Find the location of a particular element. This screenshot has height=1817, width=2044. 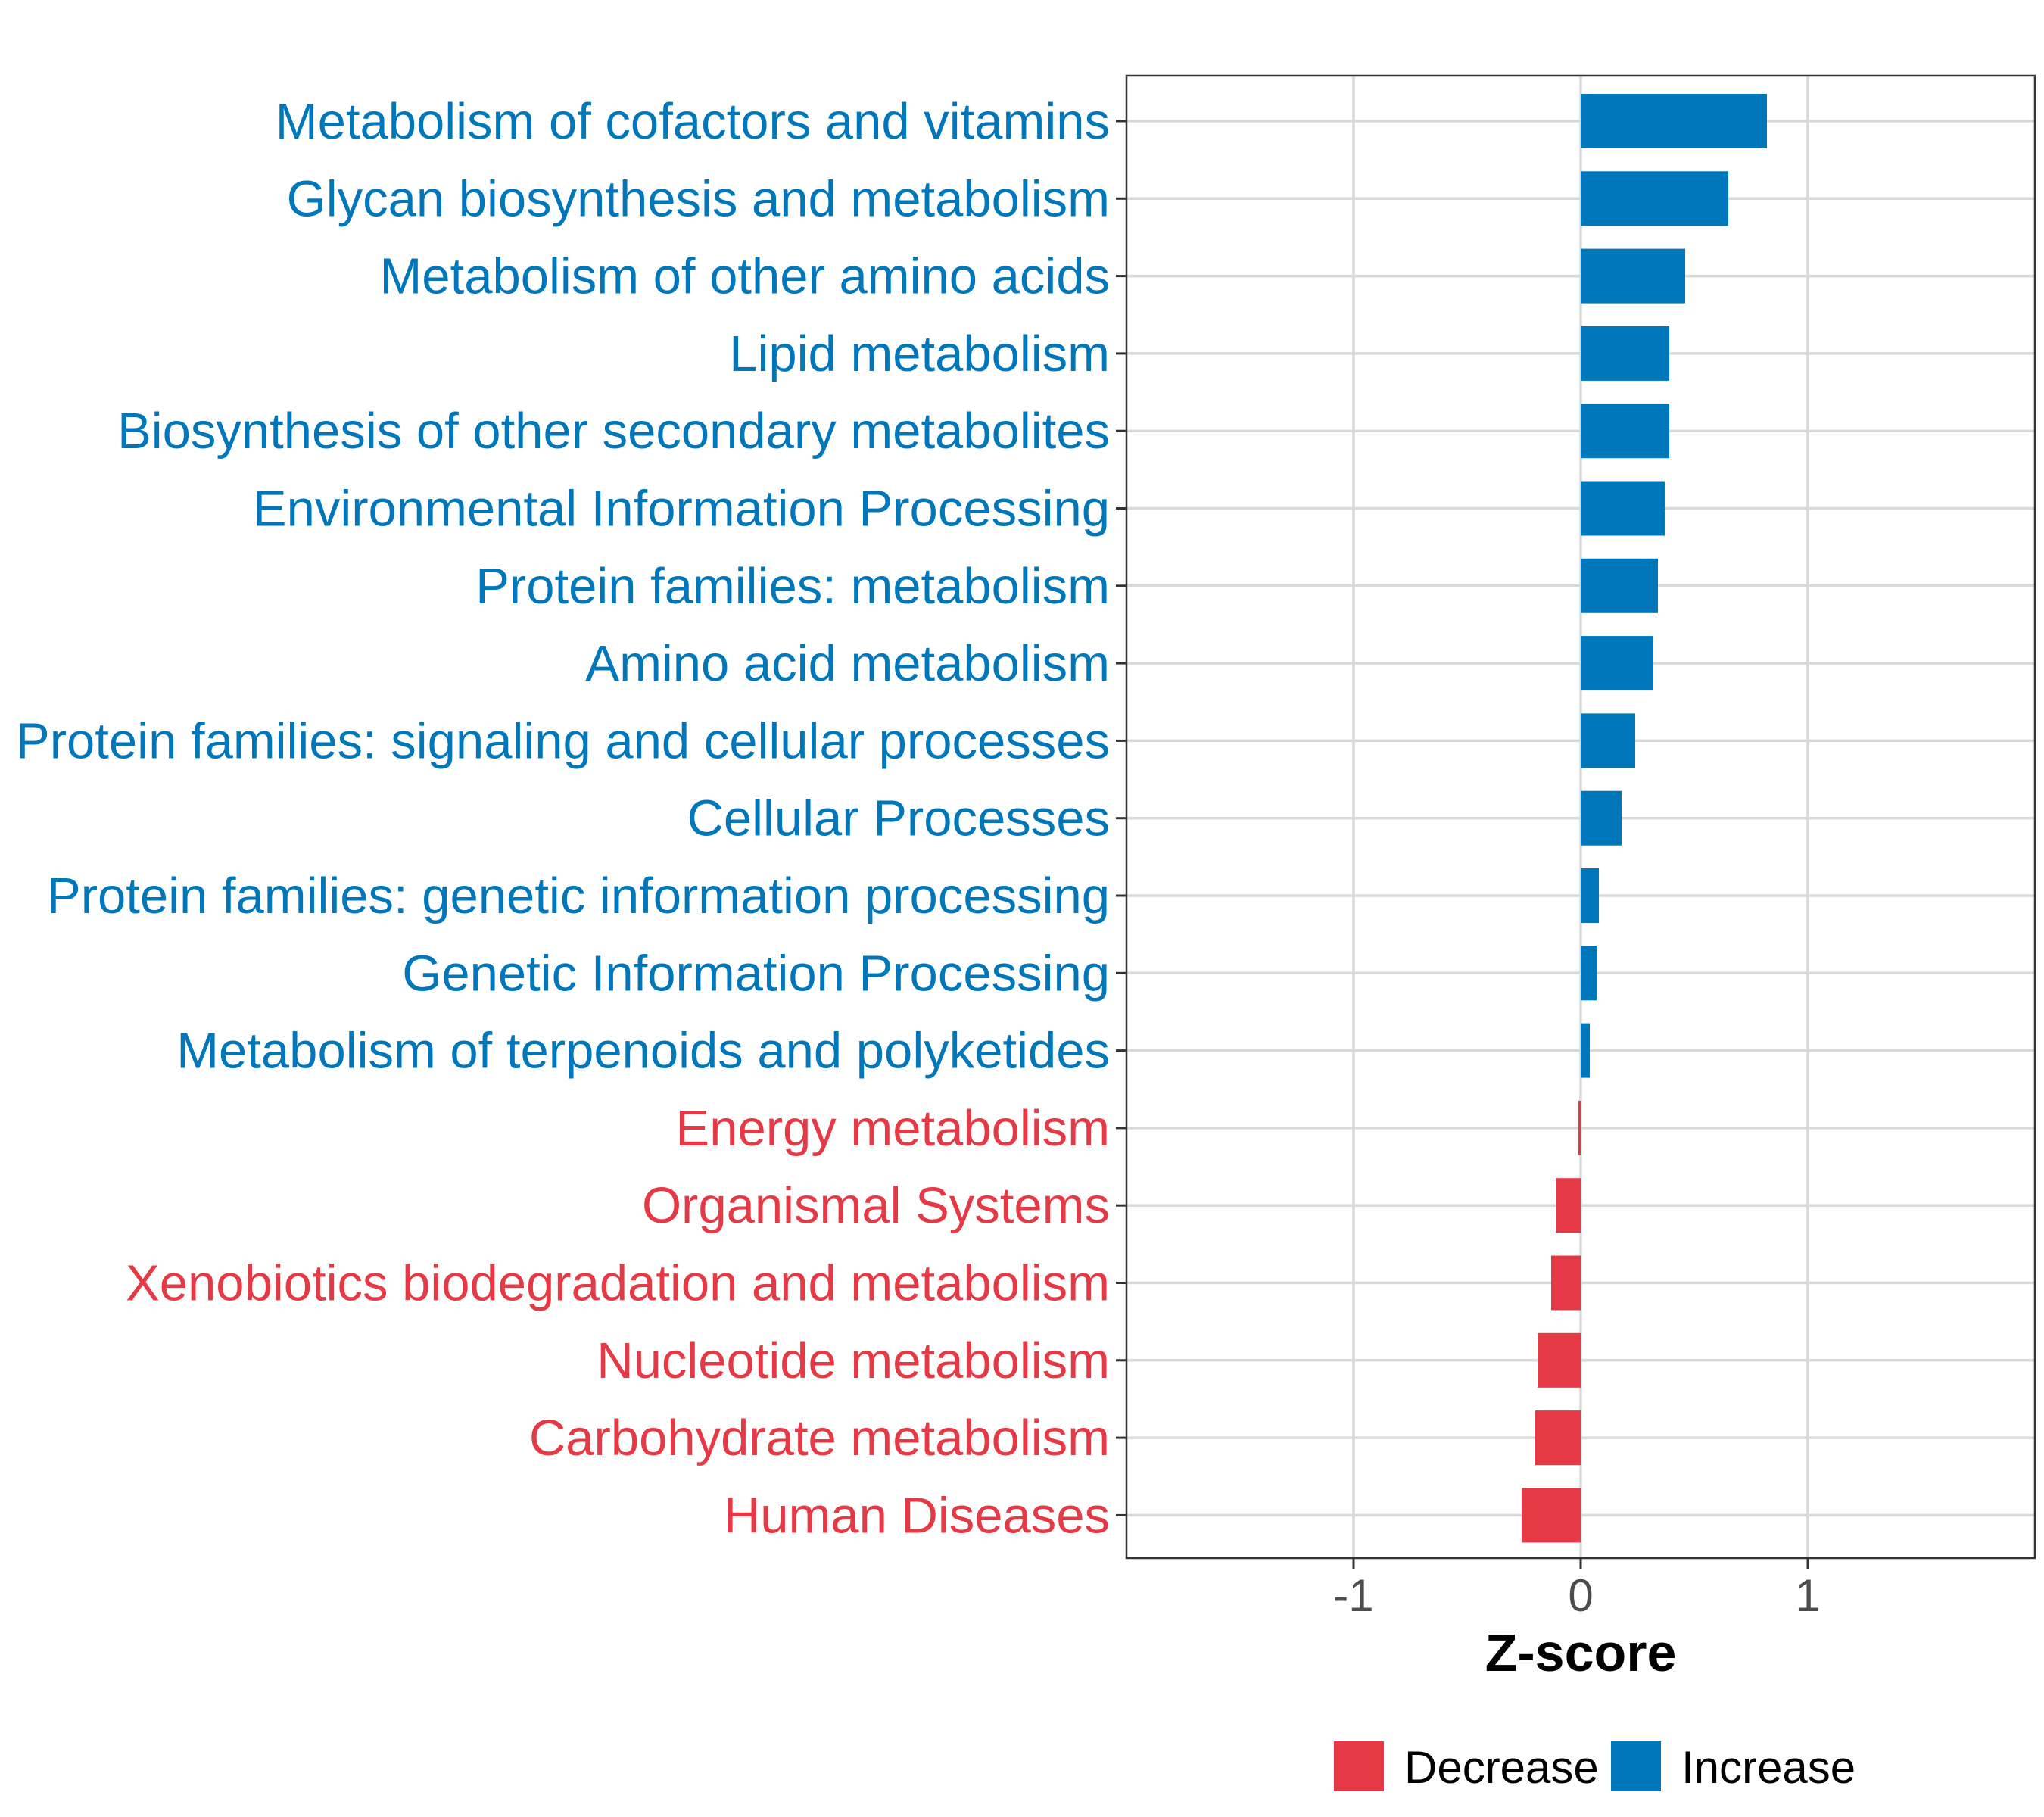

category-label: Protein families: metabolism is located at coordinates (792, 586).